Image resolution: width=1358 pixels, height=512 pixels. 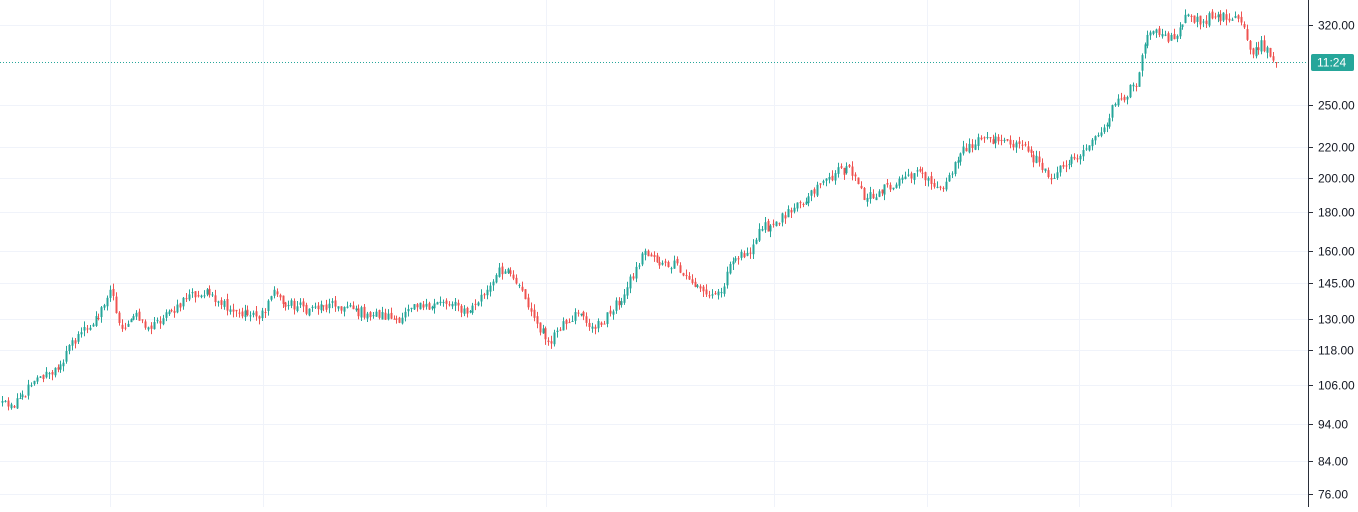 What do you see at coordinates (1336, 213) in the screenshot?
I see `y-tick-label: 180.00` at bounding box center [1336, 213].